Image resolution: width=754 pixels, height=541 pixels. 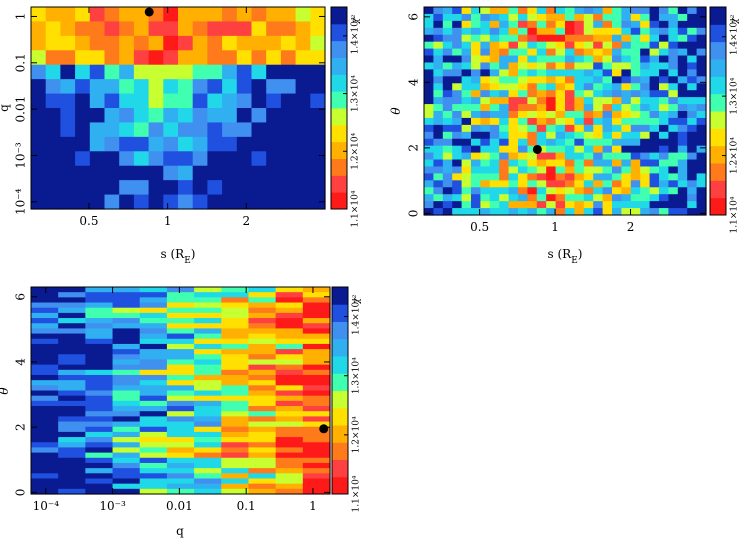 I want to click on colorbar-title: χ², so click(x=735, y=19).